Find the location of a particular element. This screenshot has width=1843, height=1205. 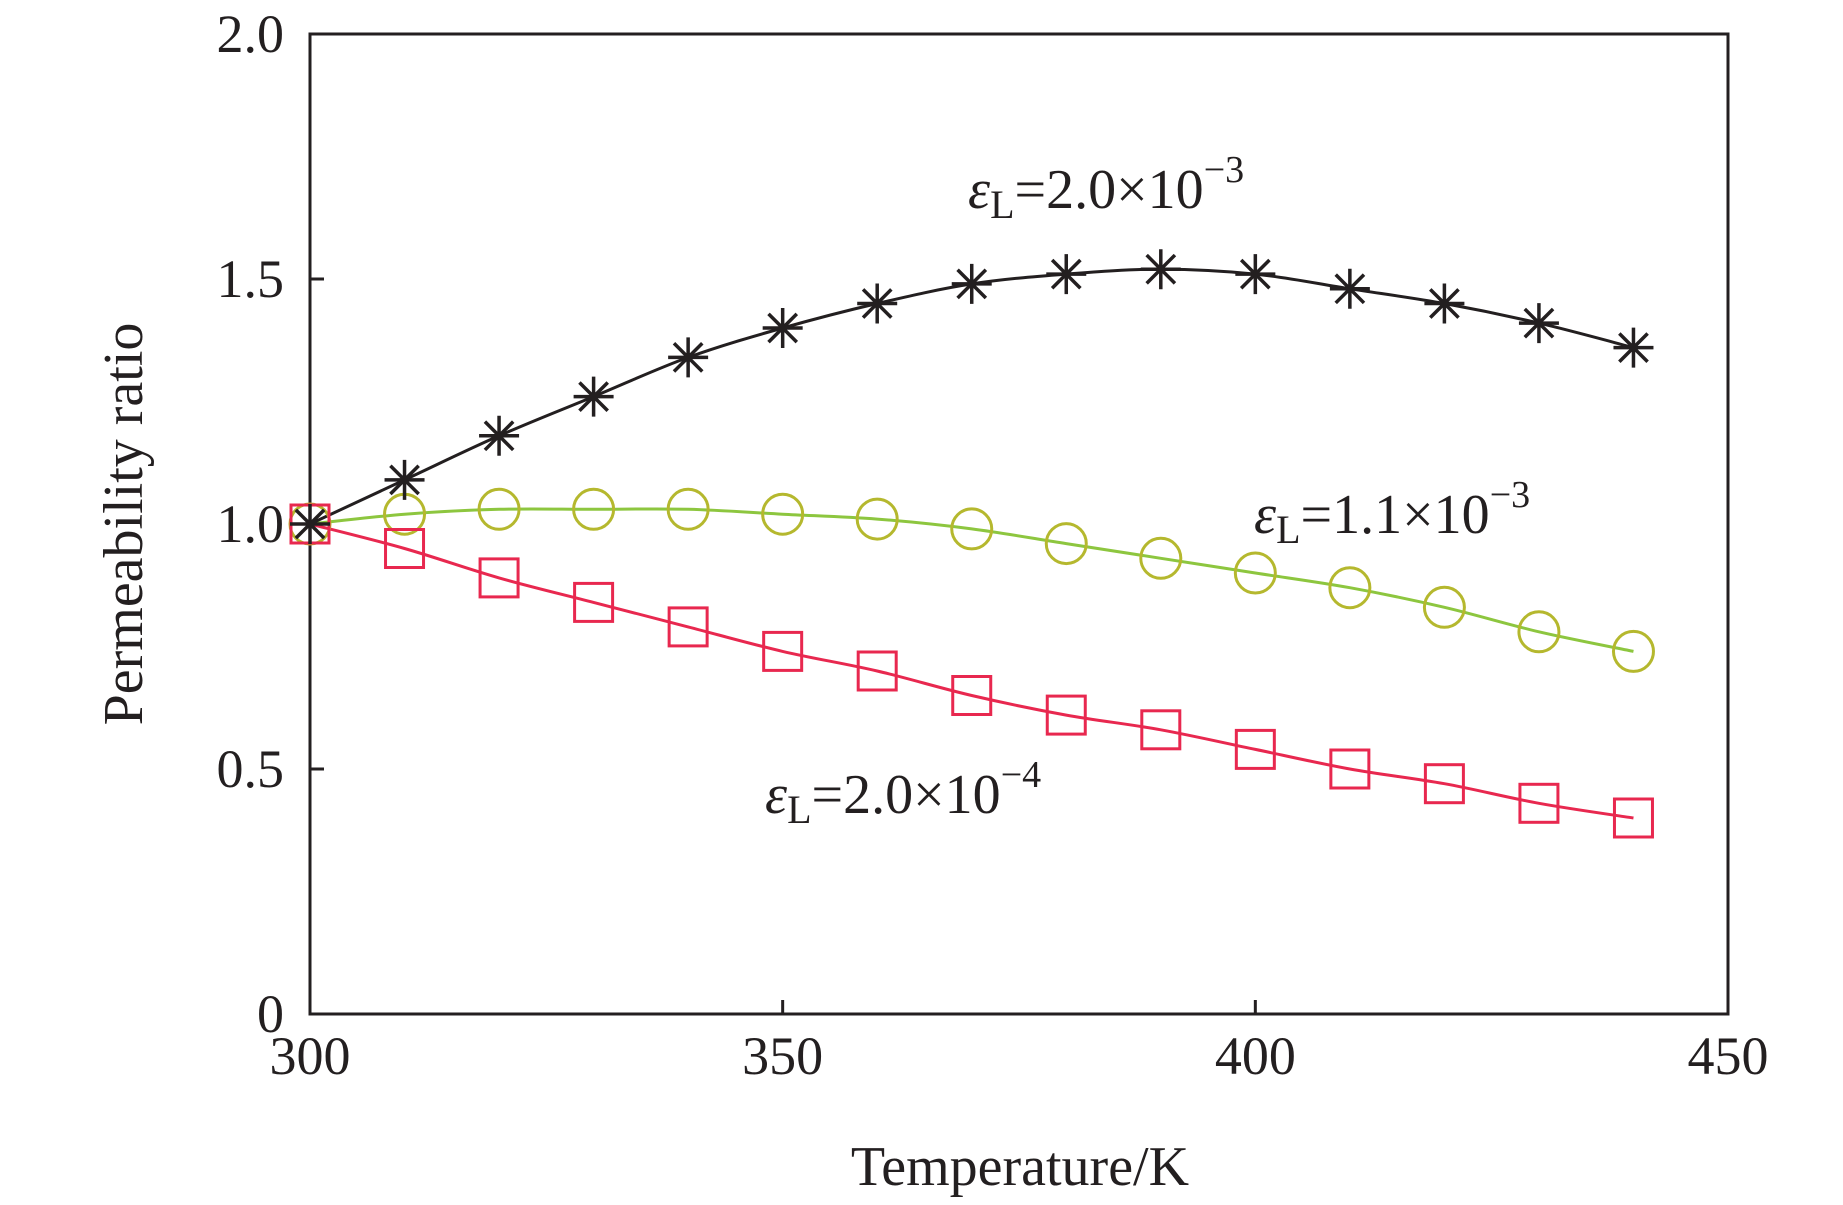

y-tick-label-0.5: 0.5 is located at coordinates (251, 769).